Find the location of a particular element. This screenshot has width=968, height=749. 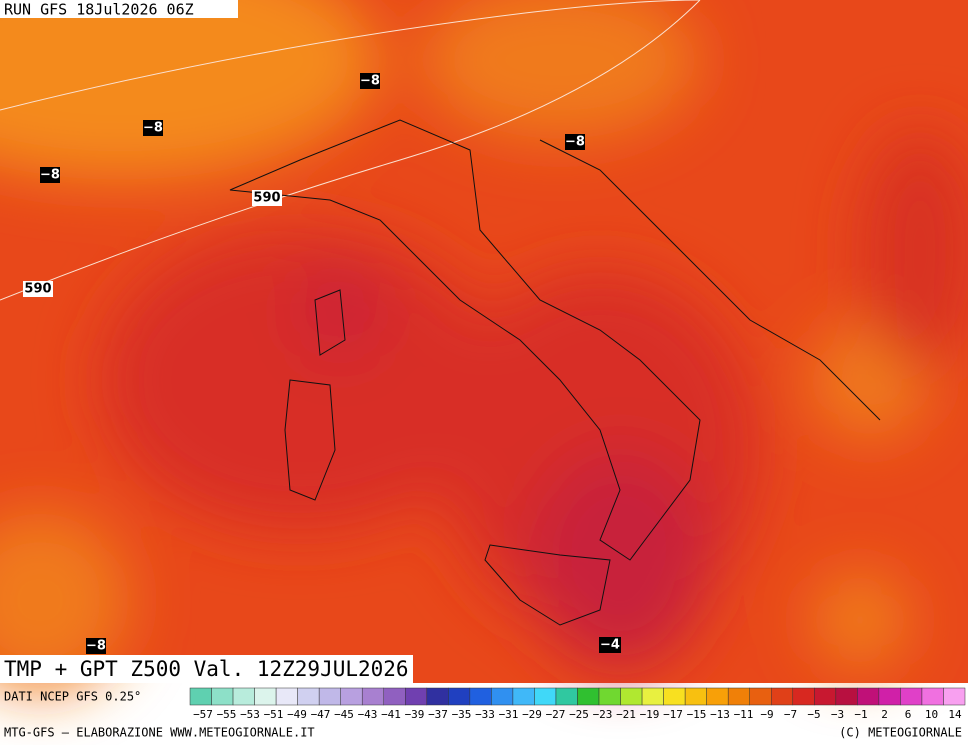

colorbar-label: −29 is located at coordinates (532, 714).